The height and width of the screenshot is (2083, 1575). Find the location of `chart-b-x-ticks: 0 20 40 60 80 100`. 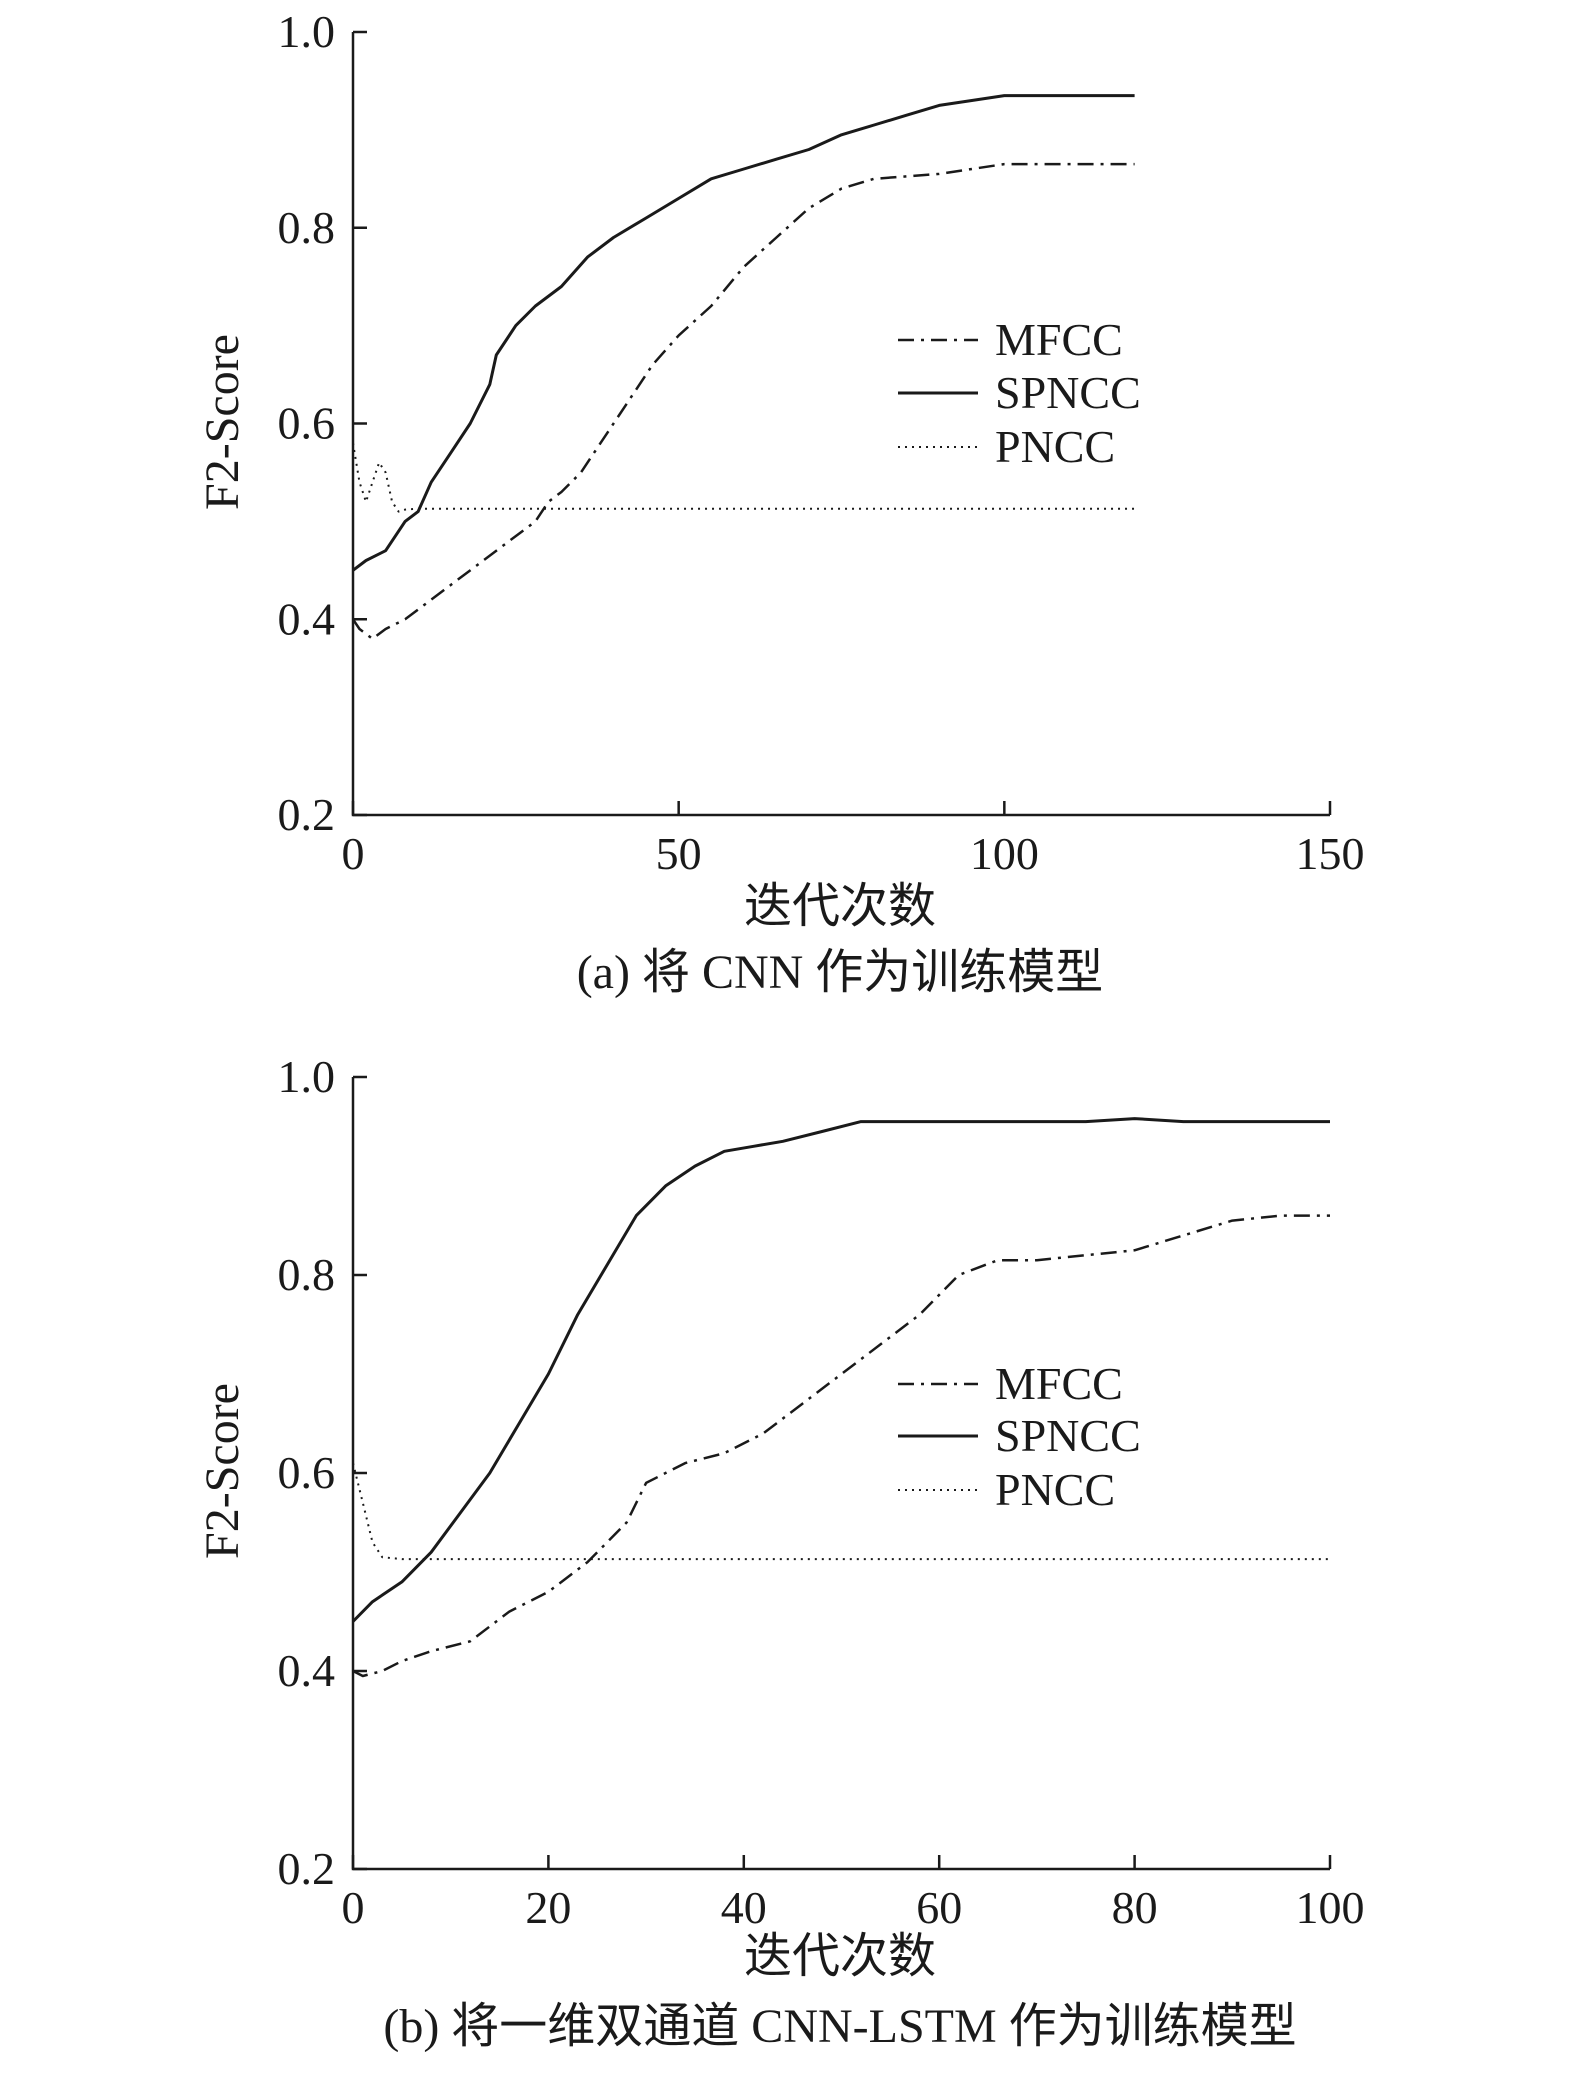

chart-b-x-ticks: 0 20 40 60 80 100 is located at coordinates (853, 1894).